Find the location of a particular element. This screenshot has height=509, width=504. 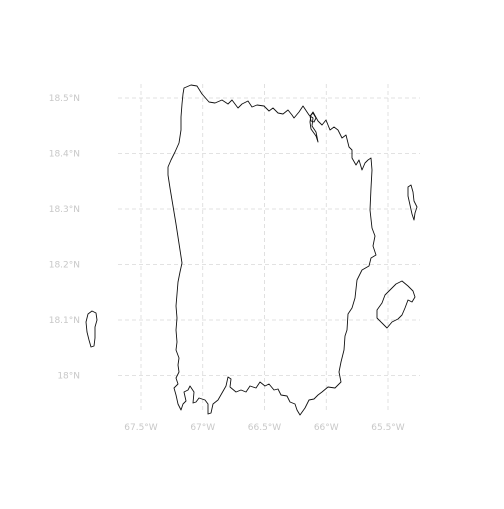

lat-tick-label: 18°N is located at coordinates (68, 377).